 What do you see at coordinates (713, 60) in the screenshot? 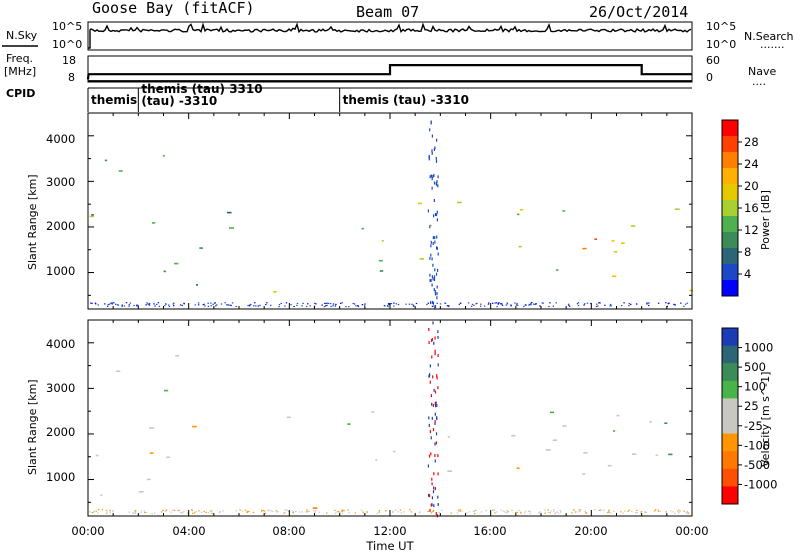
I see `nave-right-tick-top: 60` at bounding box center [713, 60].